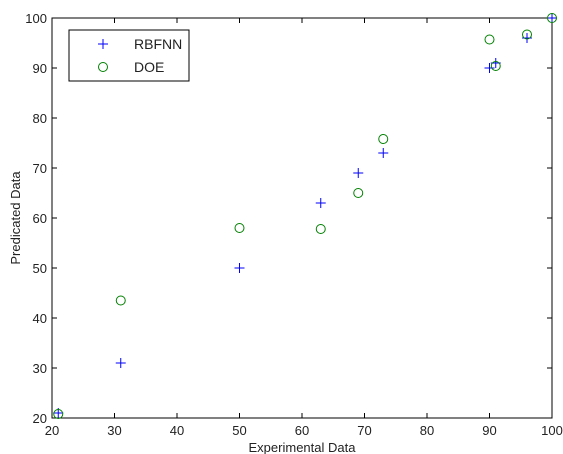 This screenshot has width=563, height=454. What do you see at coordinates (40, 318) in the screenshot?
I see `y-tick-label: 40` at bounding box center [40, 318].